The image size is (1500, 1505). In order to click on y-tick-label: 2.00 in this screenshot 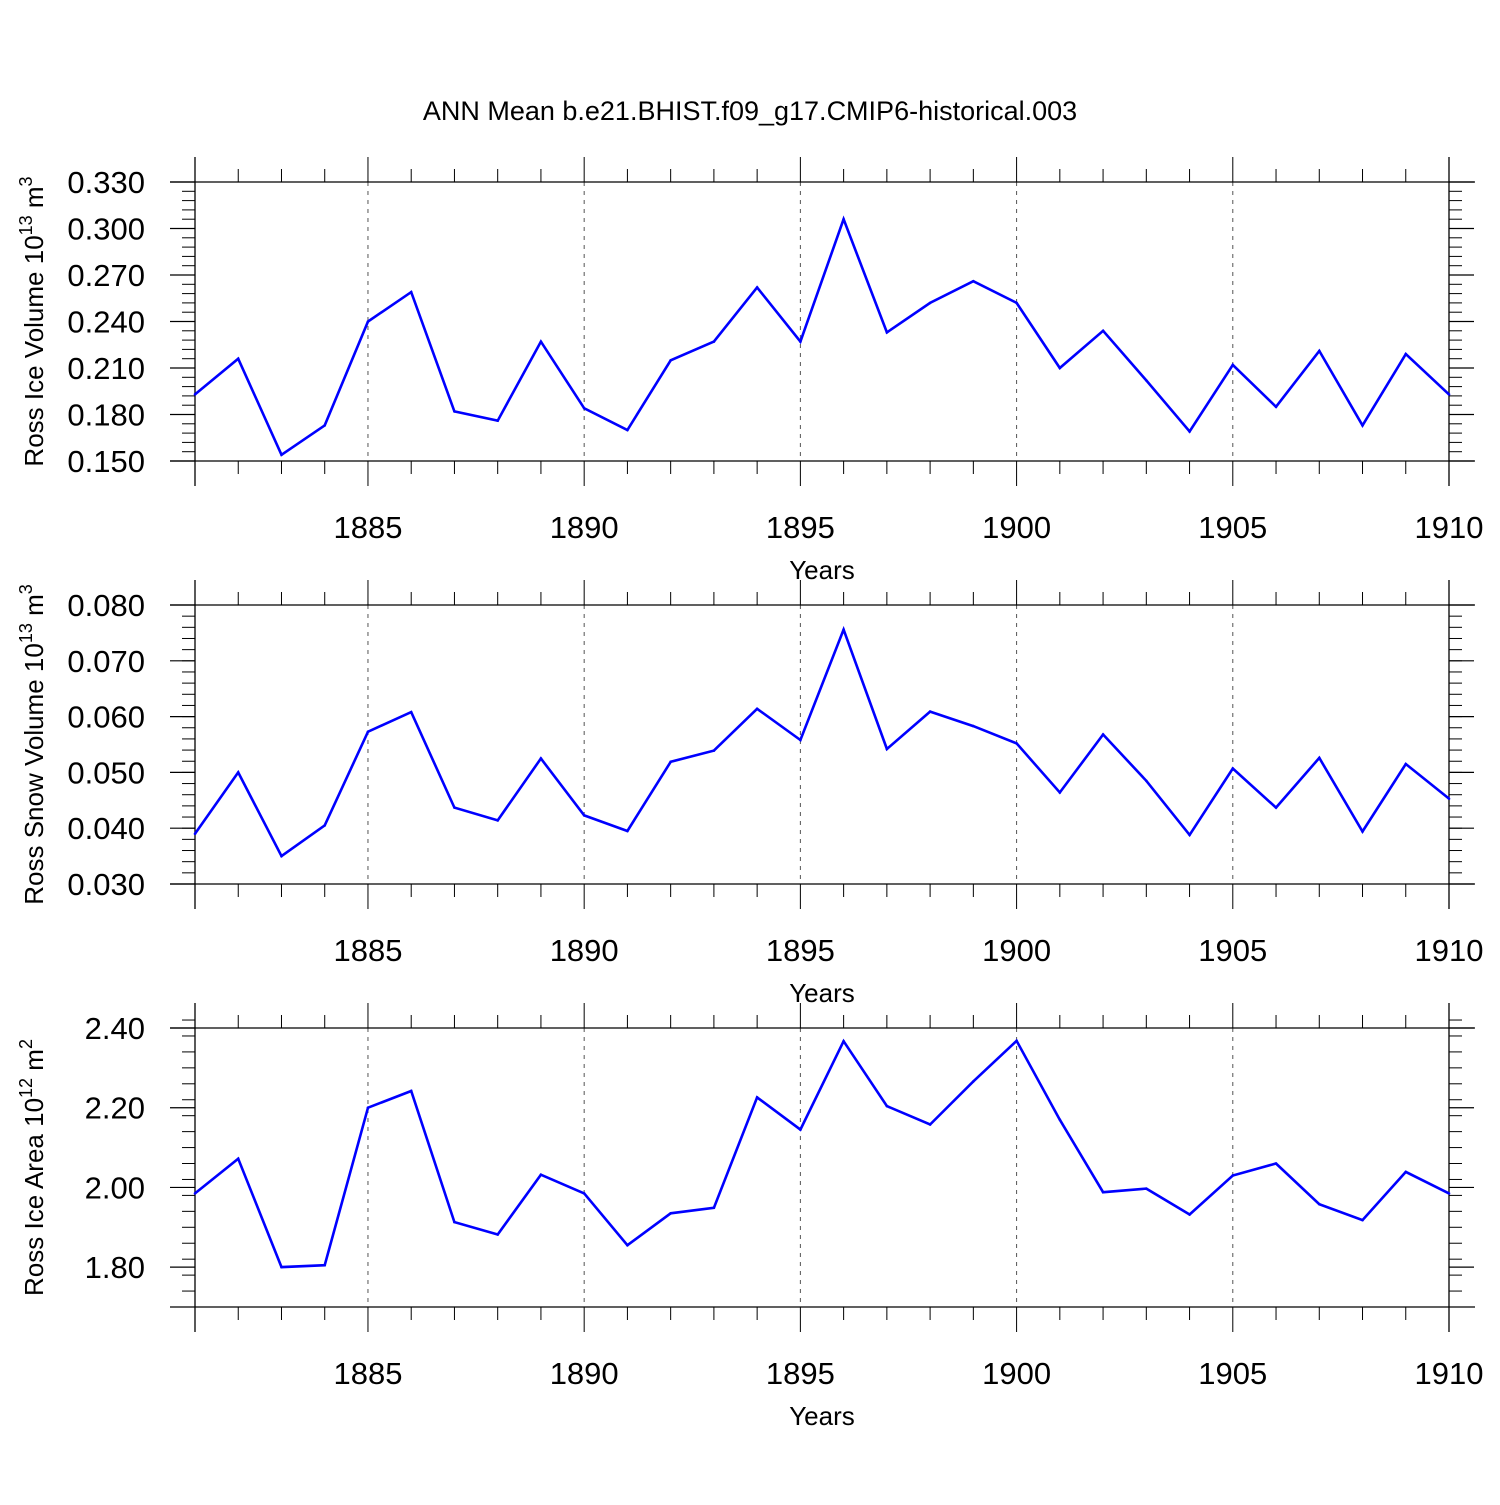, I will do `click(115, 1187)`.